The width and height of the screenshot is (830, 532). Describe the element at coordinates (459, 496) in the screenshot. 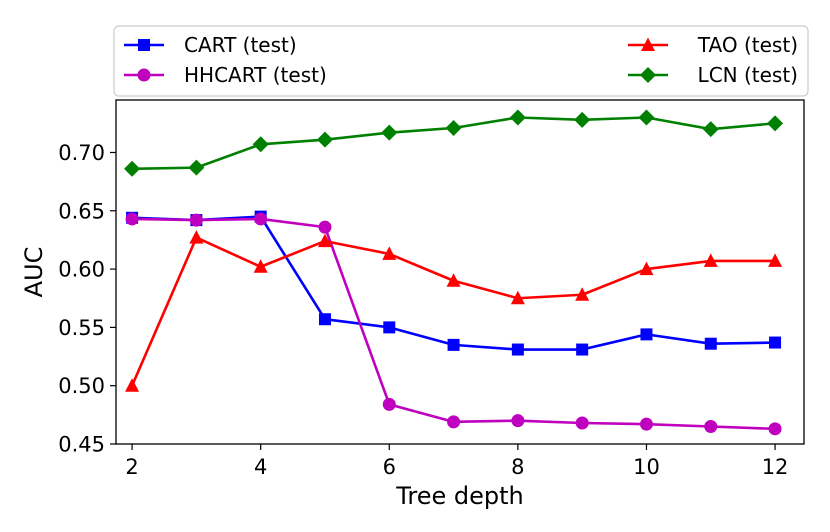

I see `x-axis-label: Tree depth` at that location.